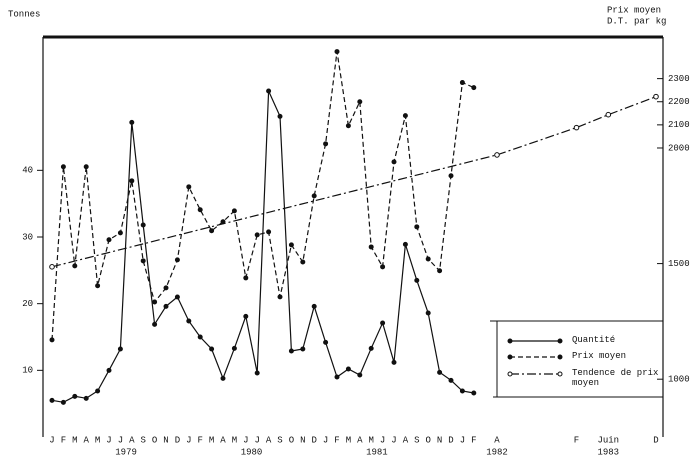  Describe the element at coordinates (615, 378) in the screenshot. I see `legend-label: Tendence de prix moyen` at that location.